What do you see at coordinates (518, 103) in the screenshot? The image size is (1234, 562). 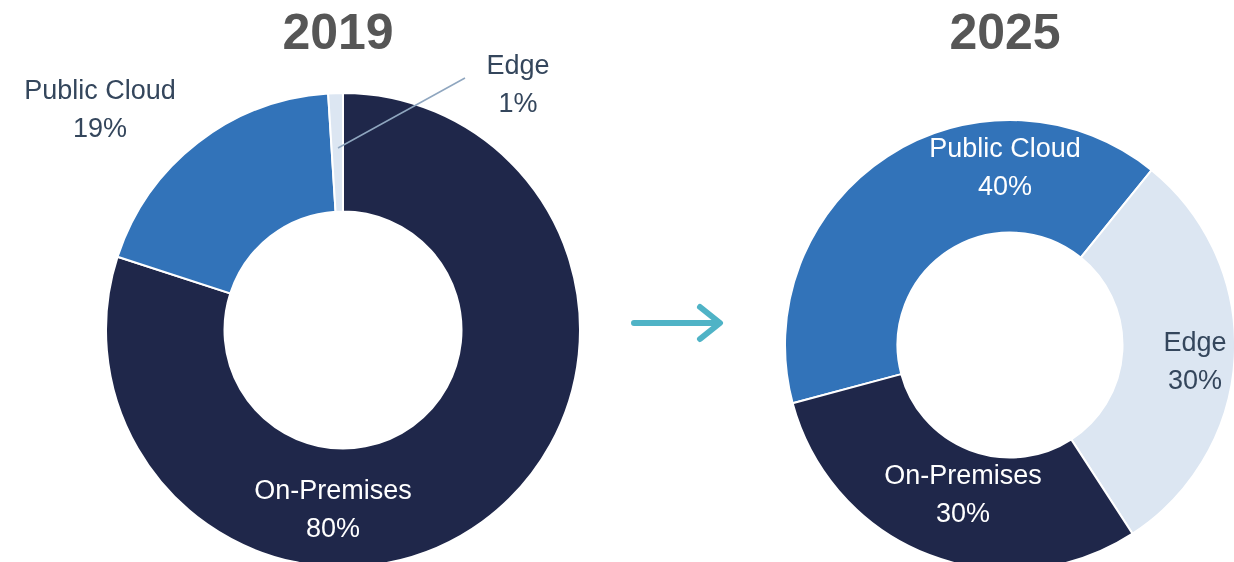 I see `data-label: 1%` at bounding box center [518, 103].